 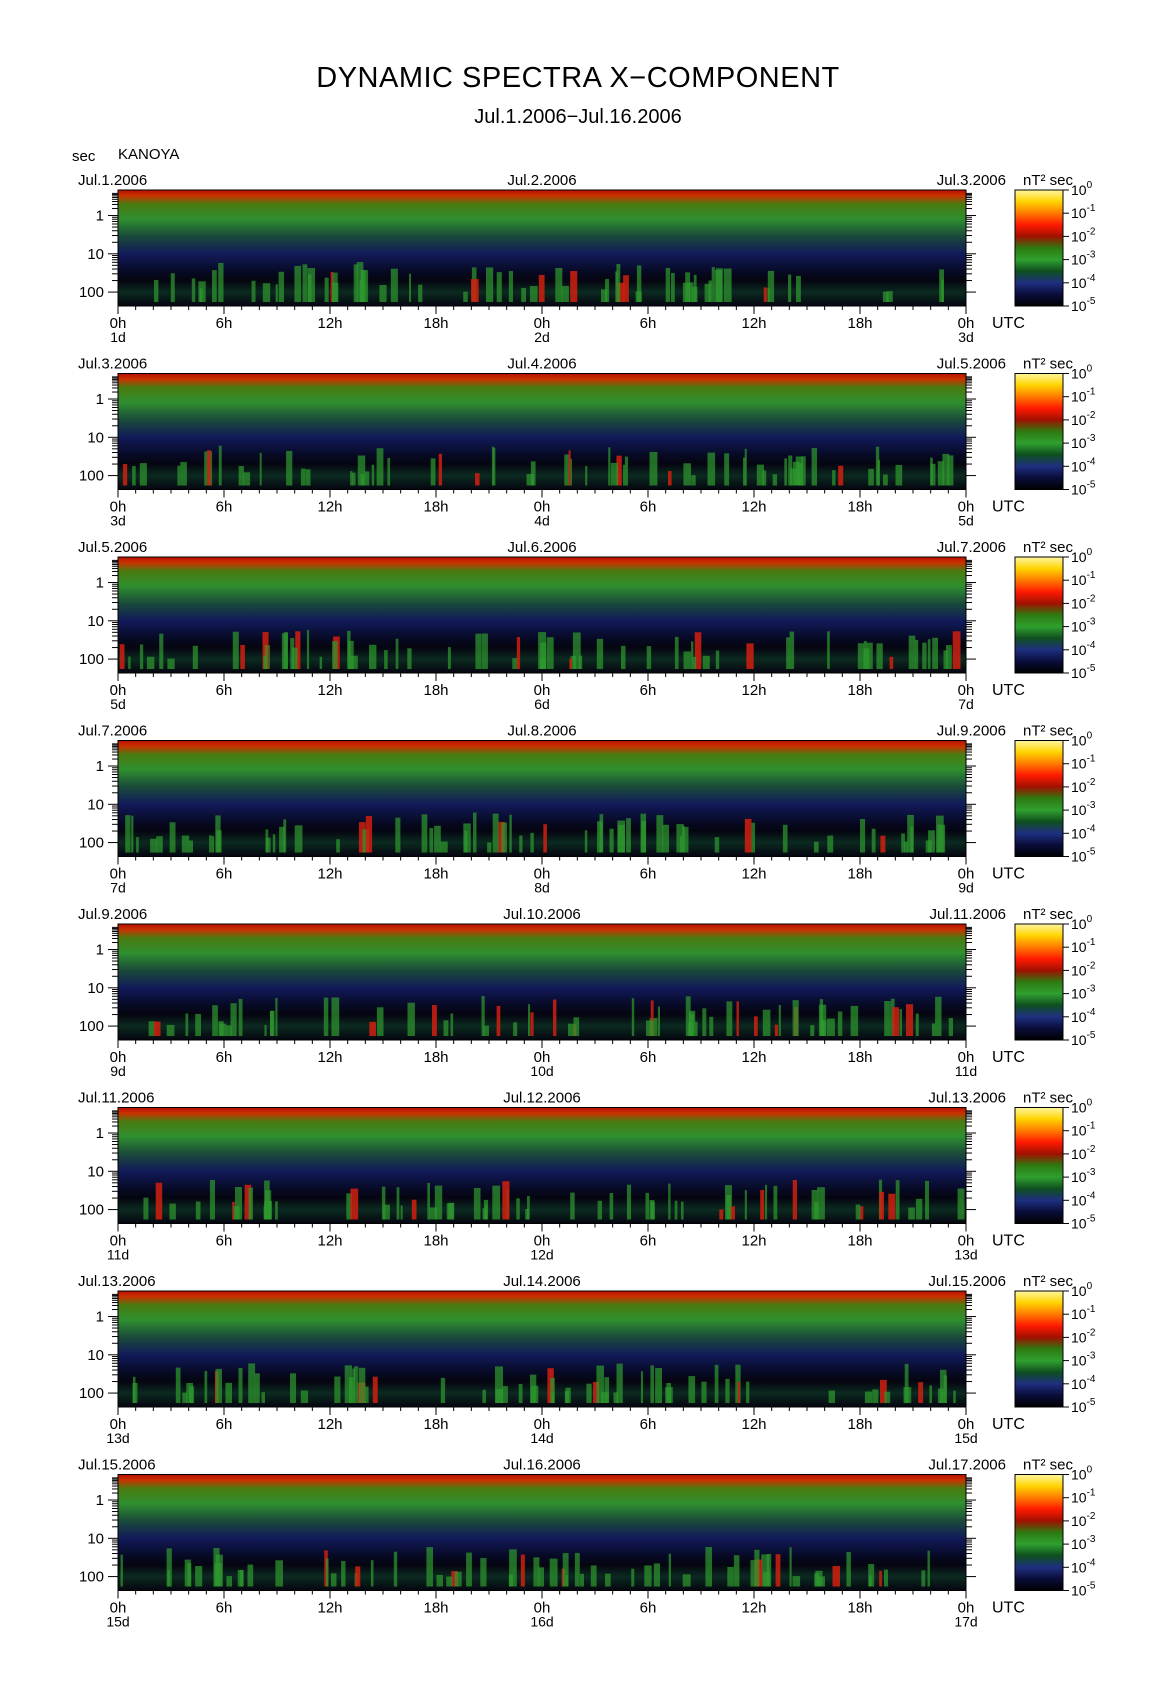 I want to click on x-tick-label: 6h, so click(x=648, y=690).